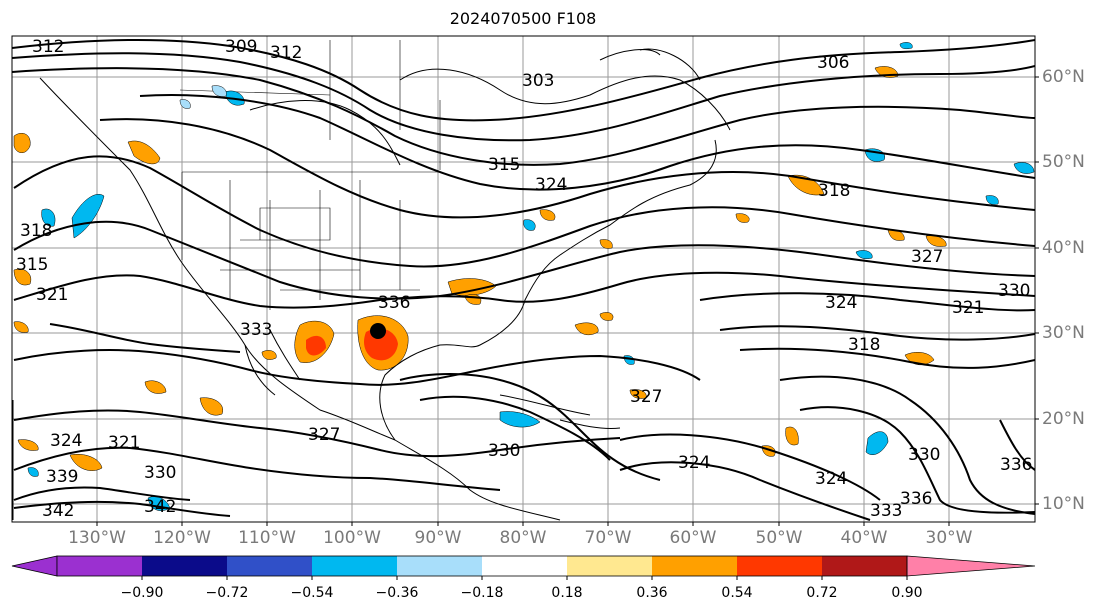 The width and height of the screenshot is (1105, 615). What do you see at coordinates (567, 593) in the screenshot?
I see `colorbar-tick-label: 0.18` at bounding box center [567, 593].